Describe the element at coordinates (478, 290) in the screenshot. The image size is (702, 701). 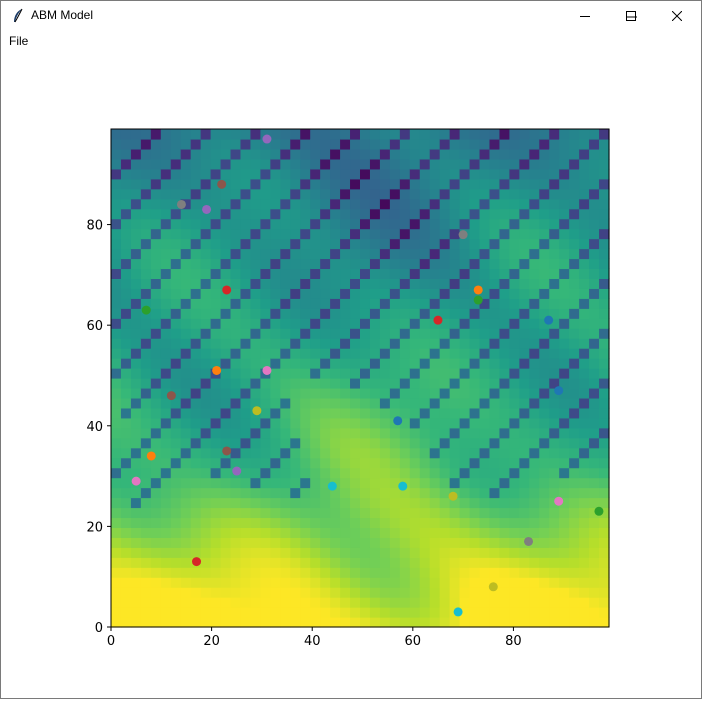
I see `agent-point` at that location.